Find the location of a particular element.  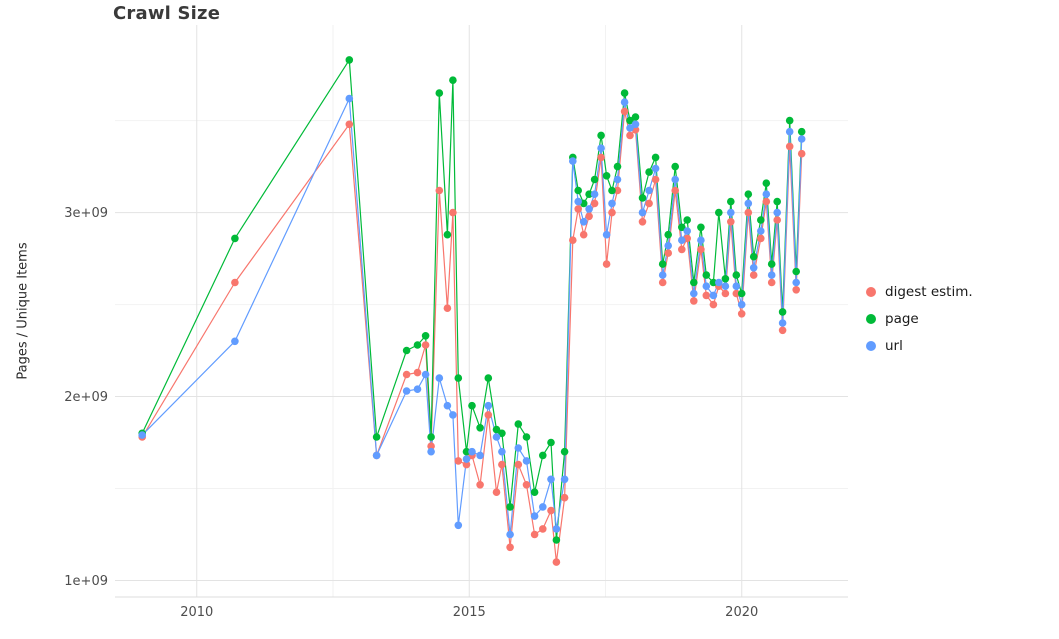

y-tick-label: 2e+09 is located at coordinates (86, 397).